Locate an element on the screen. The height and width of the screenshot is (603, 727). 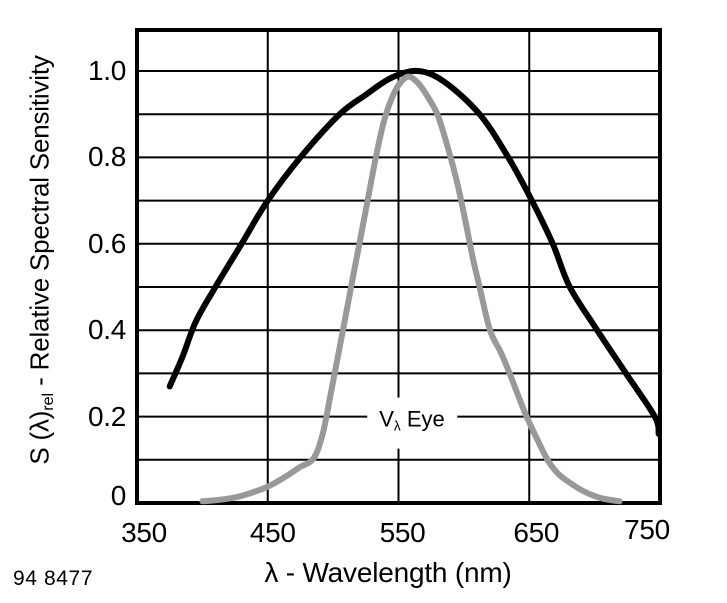
x-axis-title: λ - Wavelength (nm) is located at coordinates (388, 572).